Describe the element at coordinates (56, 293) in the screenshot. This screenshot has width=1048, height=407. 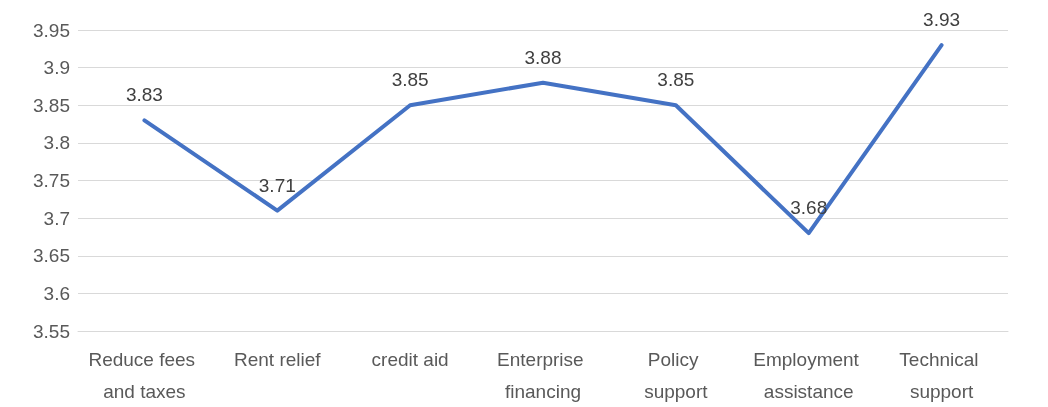
I see `y-tick-label: 3.6` at that location.